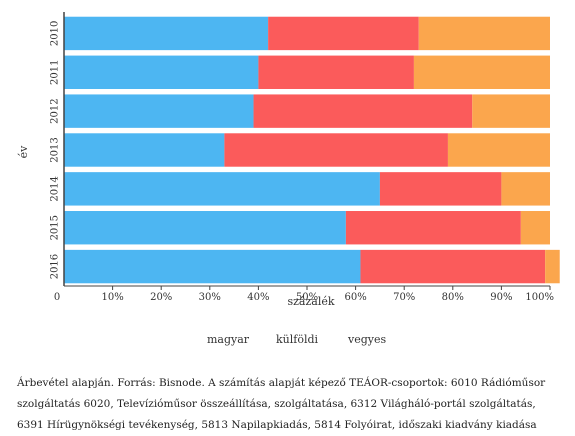 This screenshot has width=575, height=436. Describe the element at coordinates (501, 297) in the screenshot. I see `x-tick-label: 90%` at that location.